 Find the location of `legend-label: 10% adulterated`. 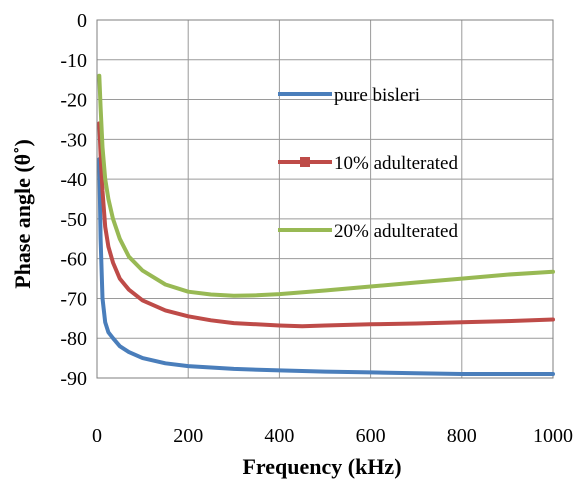

legend-label: 10% adulterated is located at coordinates (396, 163).